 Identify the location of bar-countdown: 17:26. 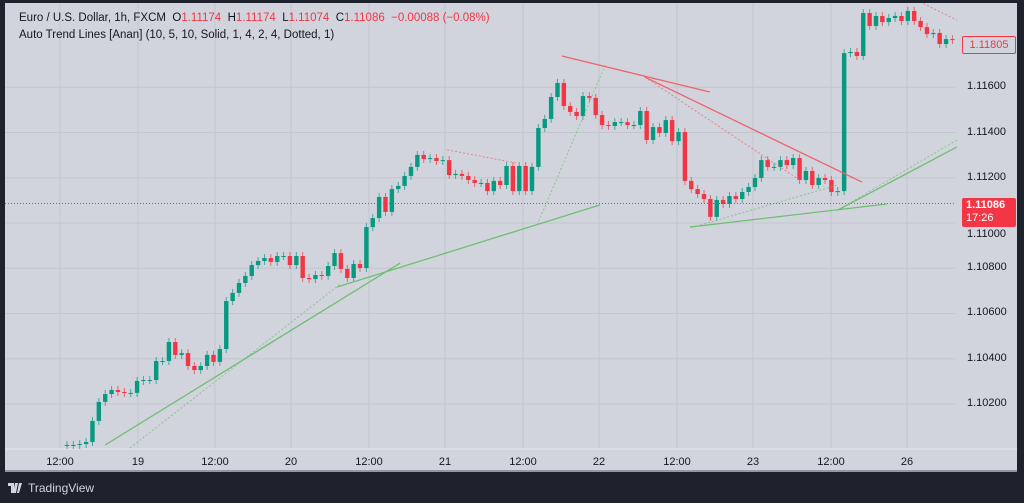
(980, 218).